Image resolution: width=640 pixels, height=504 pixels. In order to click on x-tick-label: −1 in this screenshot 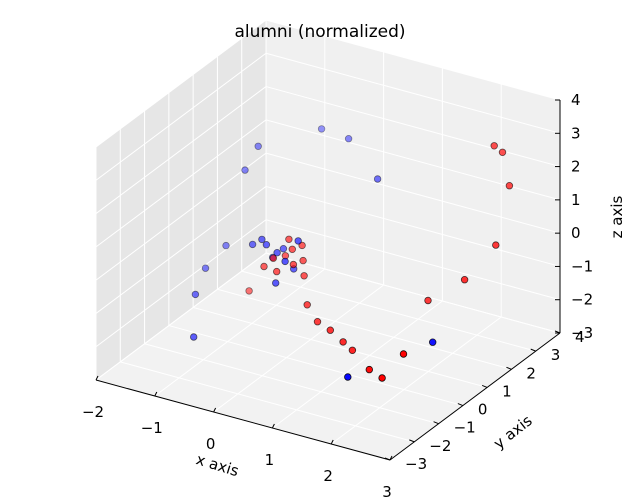, I will do `click(152, 428)`.